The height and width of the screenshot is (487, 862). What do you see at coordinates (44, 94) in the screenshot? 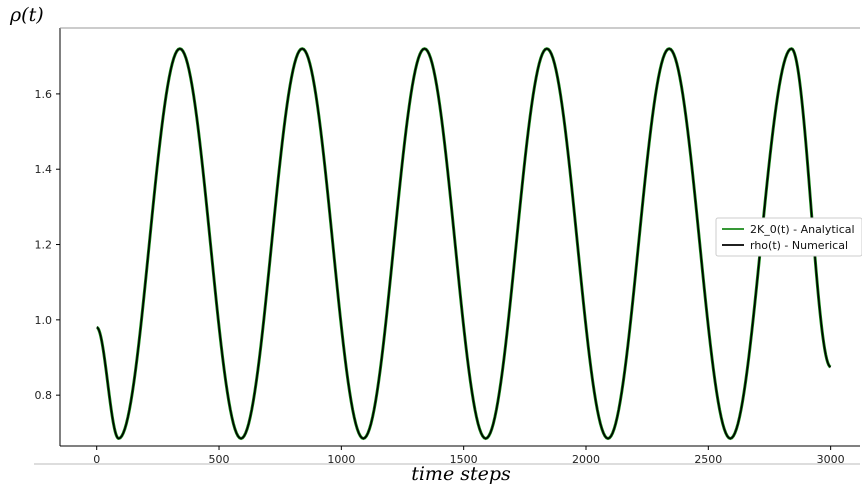
I see `y-tick-label: 1.6` at bounding box center [44, 94].